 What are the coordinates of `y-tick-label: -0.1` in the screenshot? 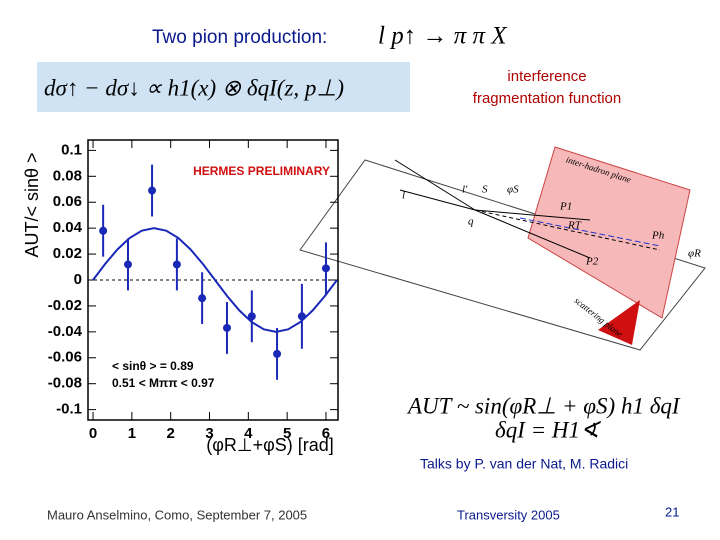 It's located at (69, 409).